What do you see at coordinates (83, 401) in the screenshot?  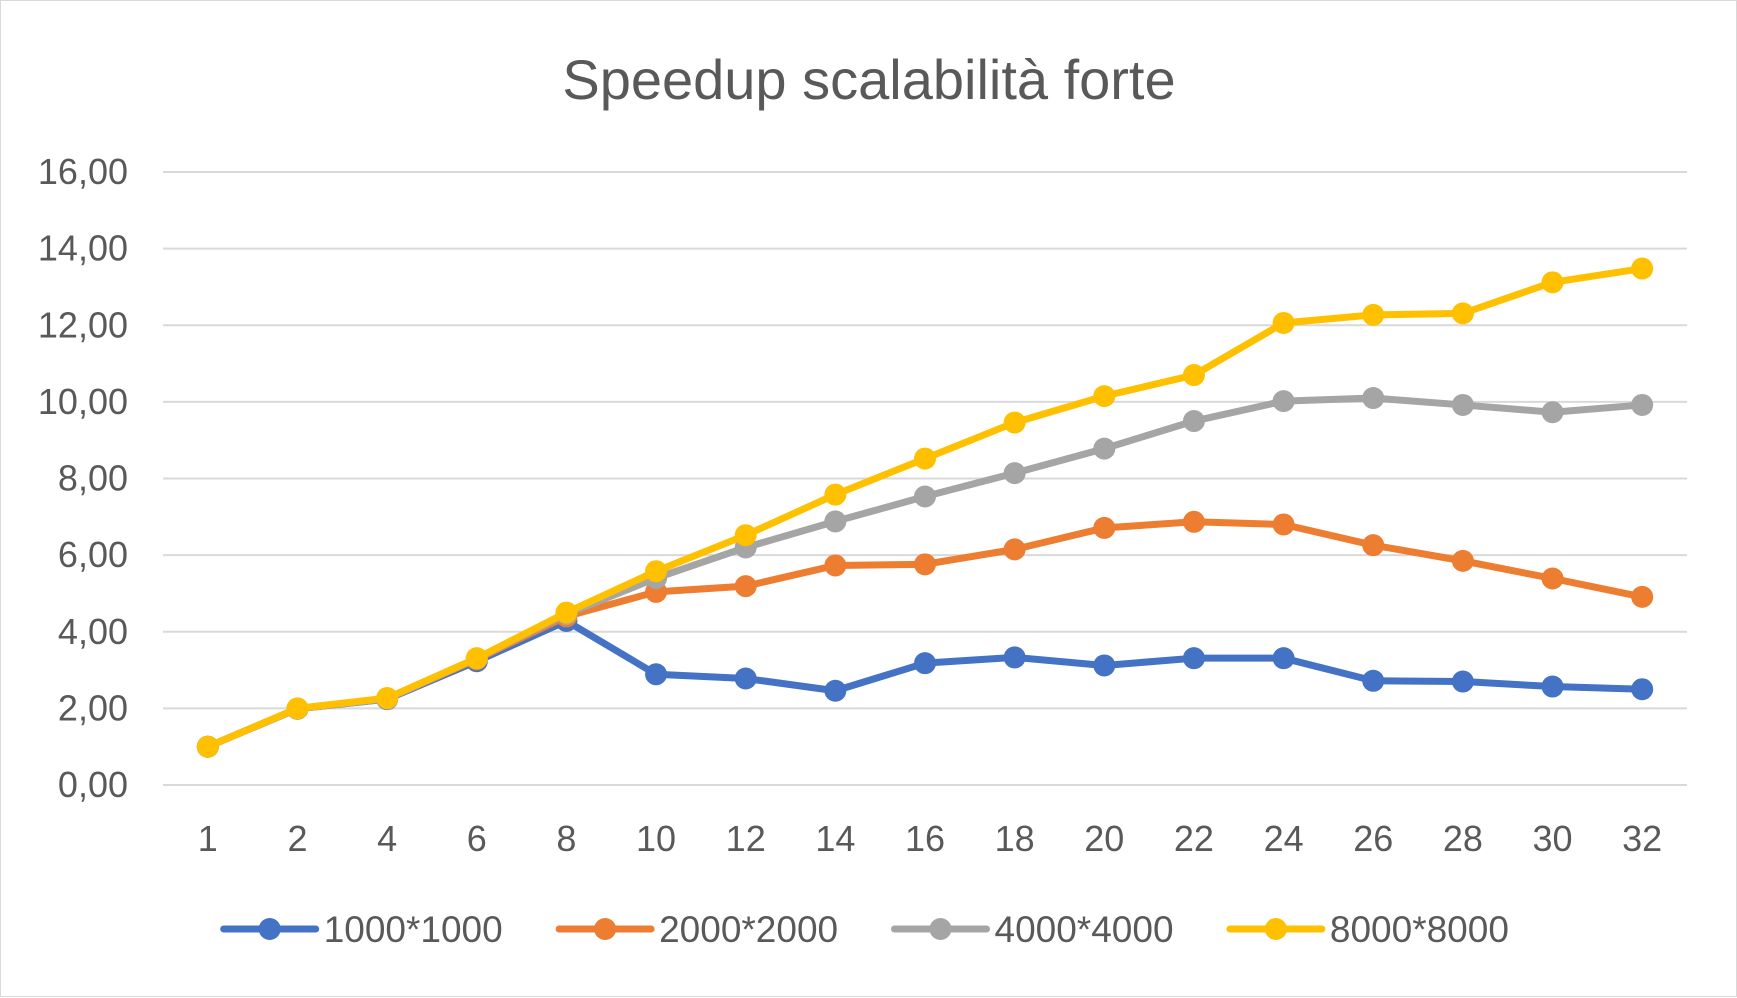 I see `y-tick-label: 10,00` at bounding box center [83, 401].